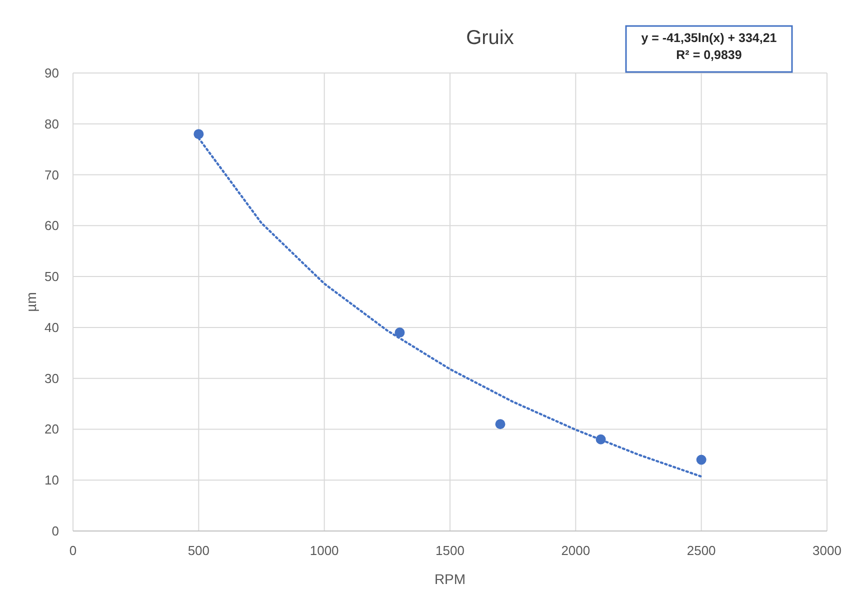  What do you see at coordinates (51, 378) in the screenshot?
I see `y-tick-label: 30` at bounding box center [51, 378].